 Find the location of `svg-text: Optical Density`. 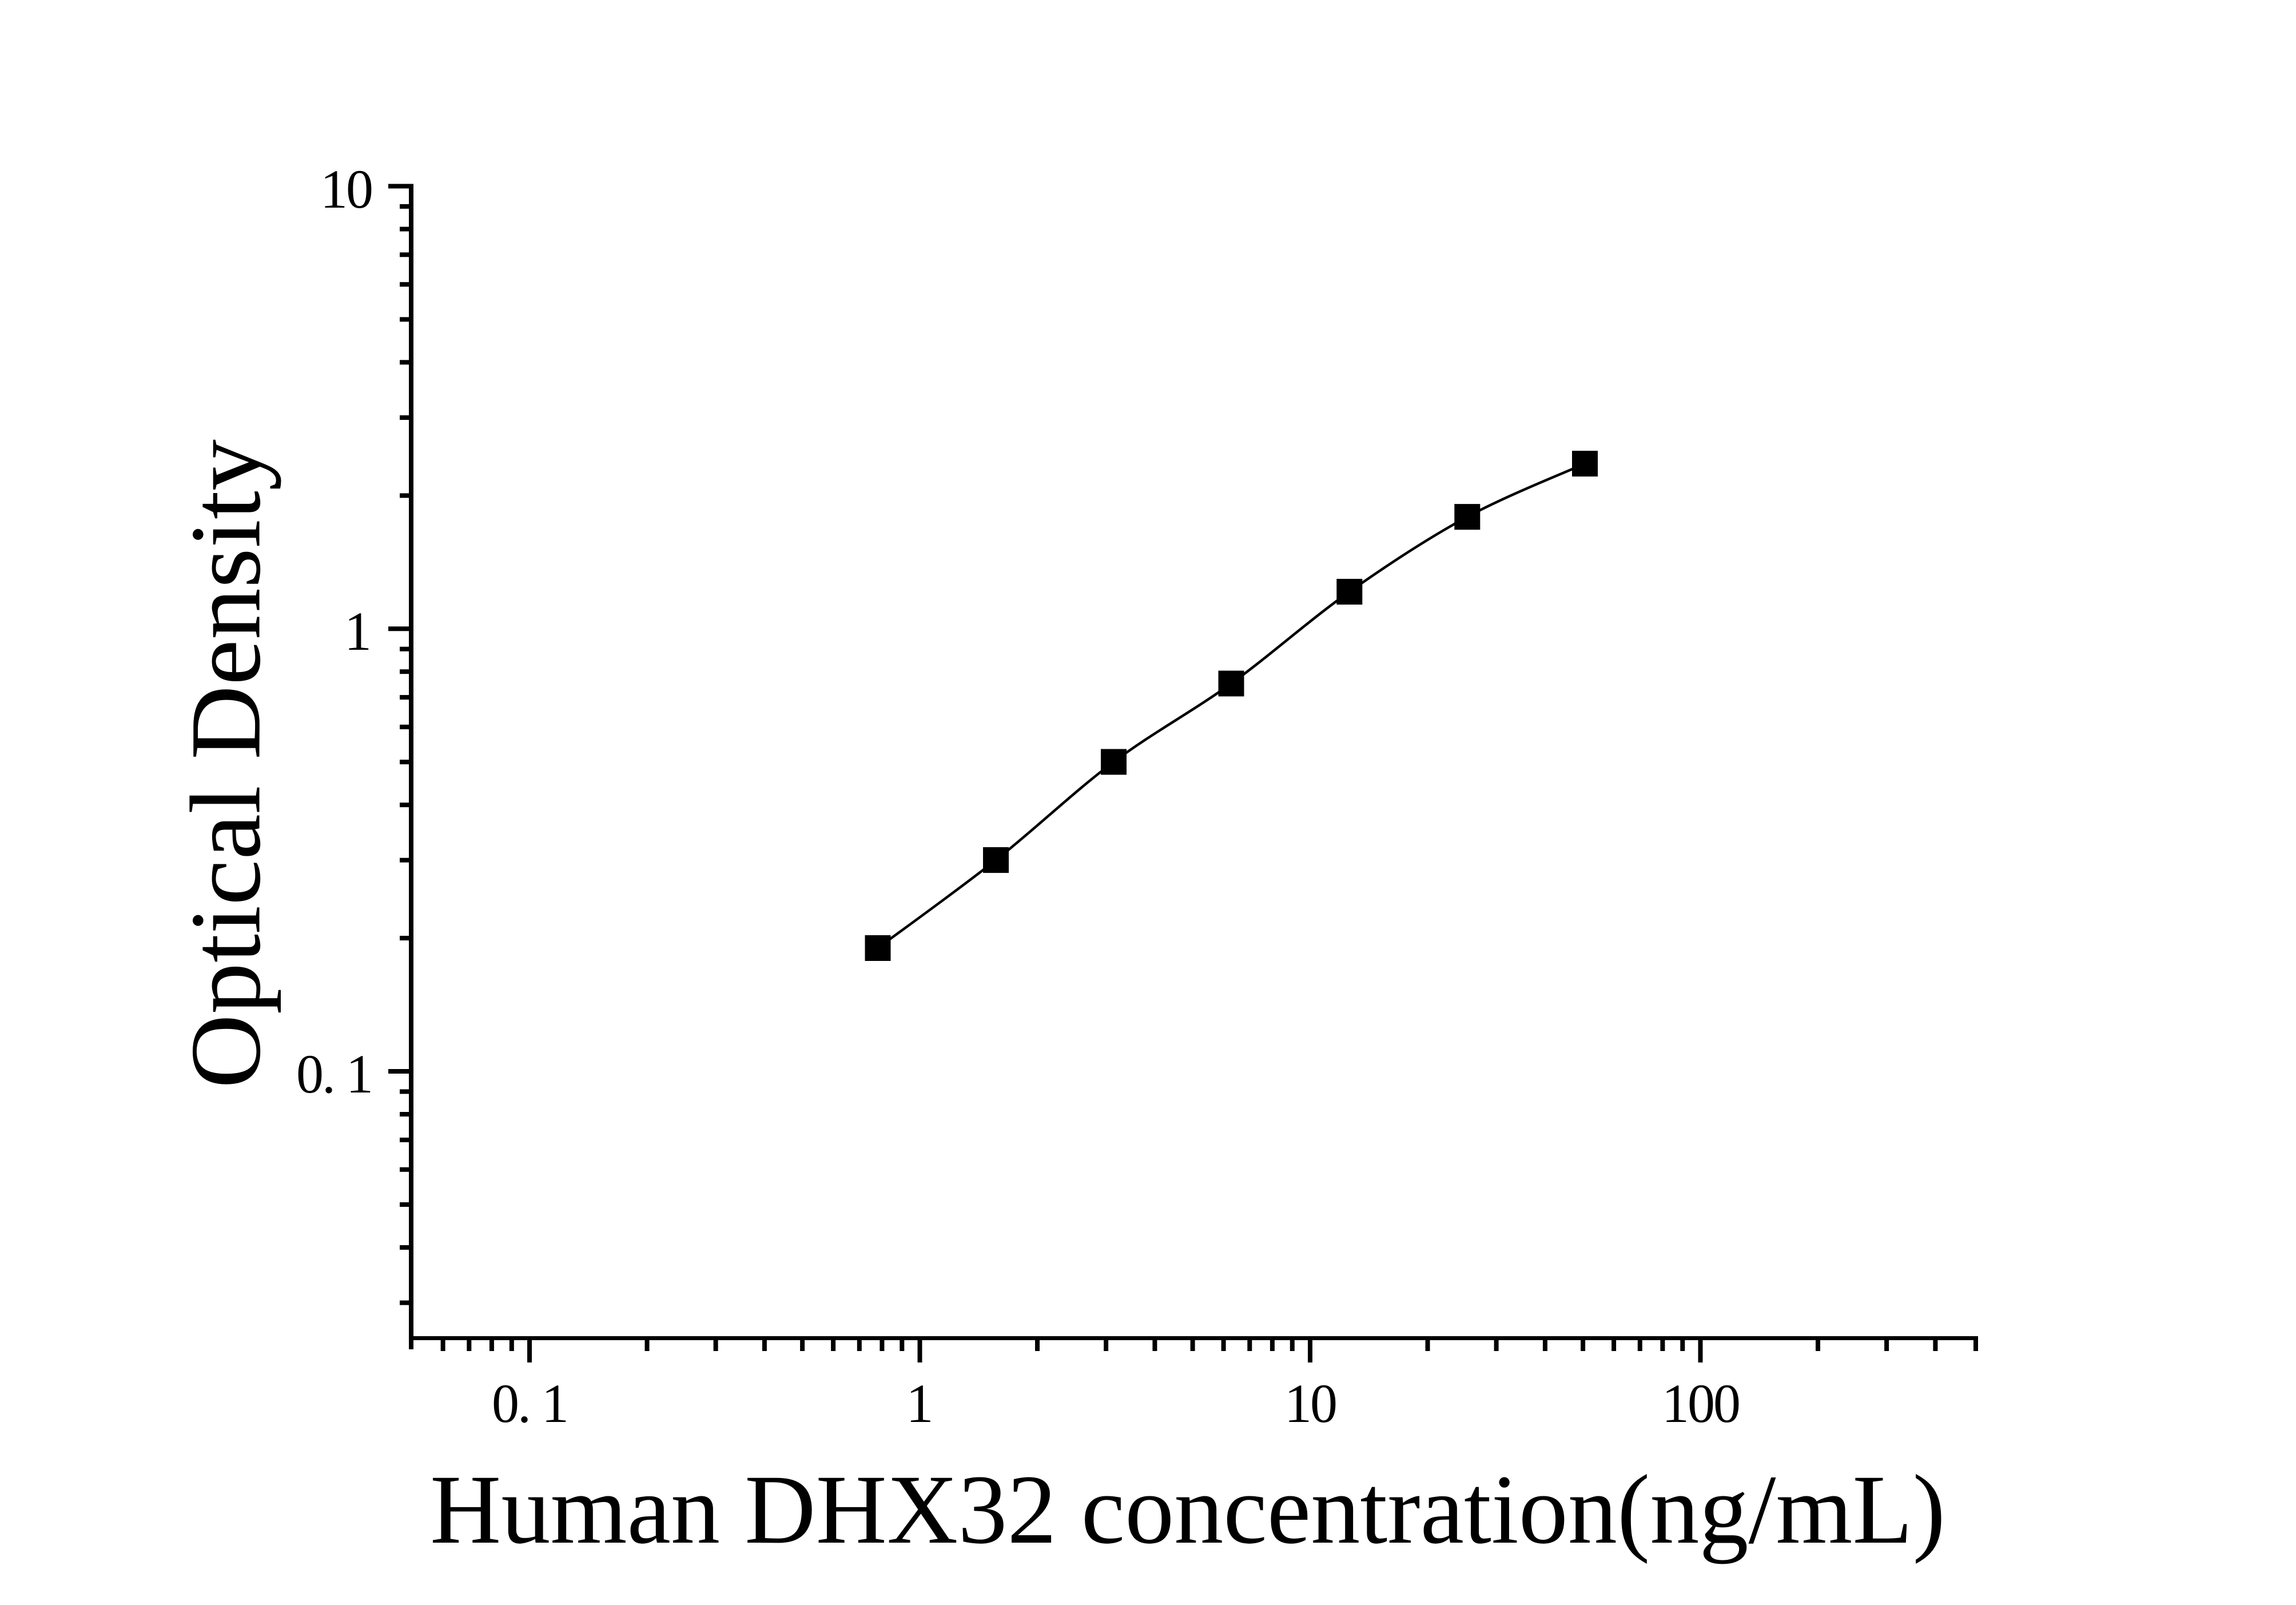

svg-text: Optical Density is located at coordinates (226, 763).